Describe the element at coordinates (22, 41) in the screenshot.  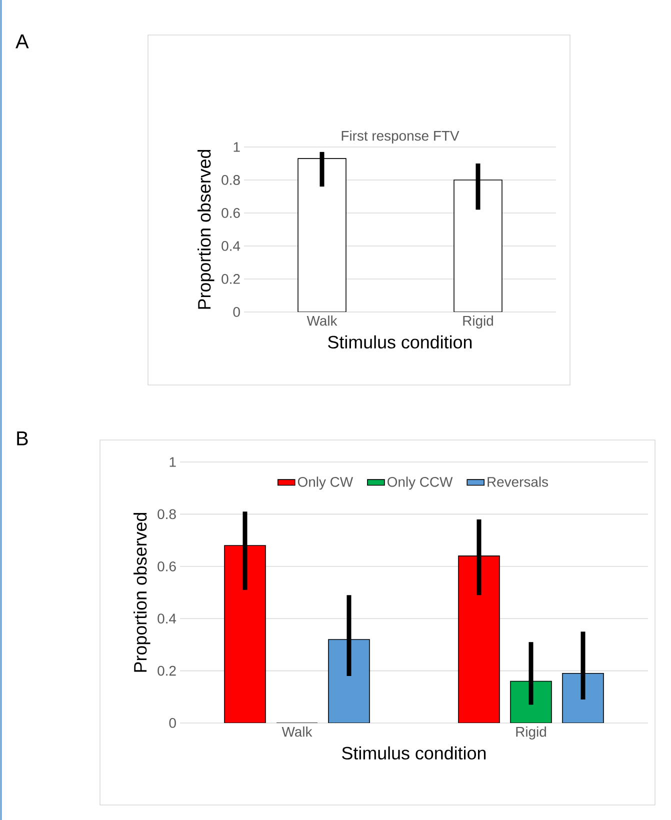
I see `text: A` at that location.